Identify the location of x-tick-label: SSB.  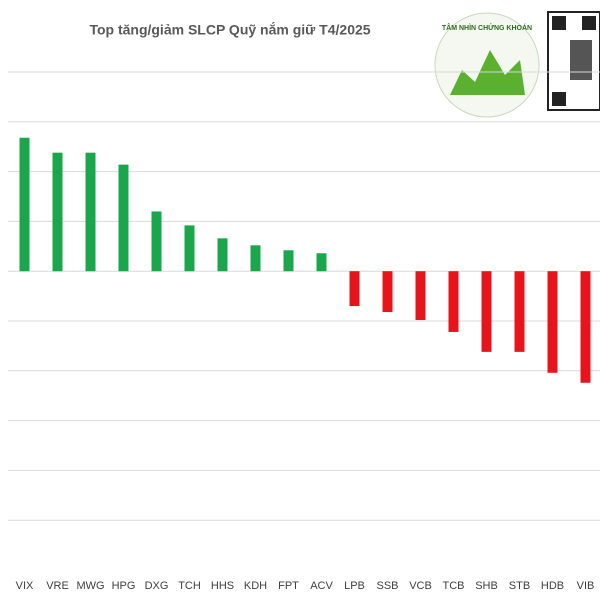
(387, 586).